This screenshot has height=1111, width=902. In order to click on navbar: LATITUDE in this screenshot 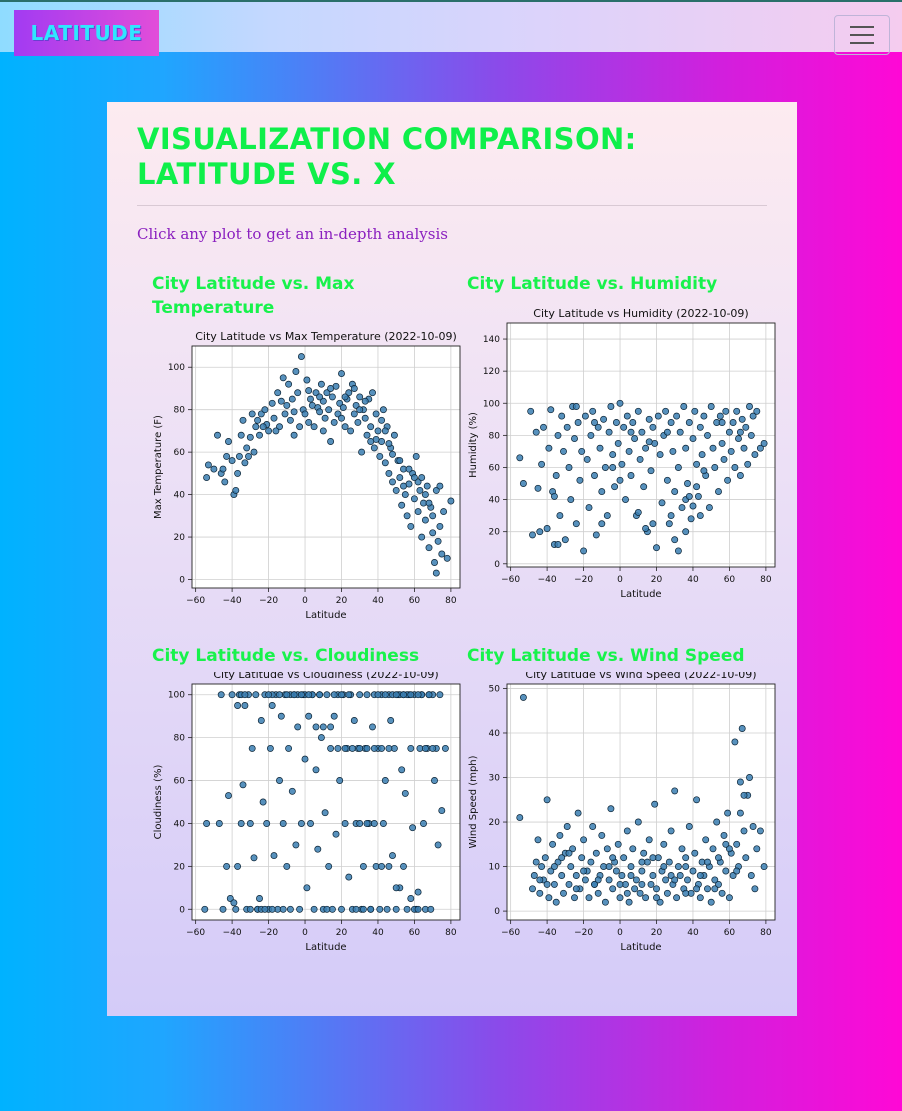, I will do `click(451, 28)`.